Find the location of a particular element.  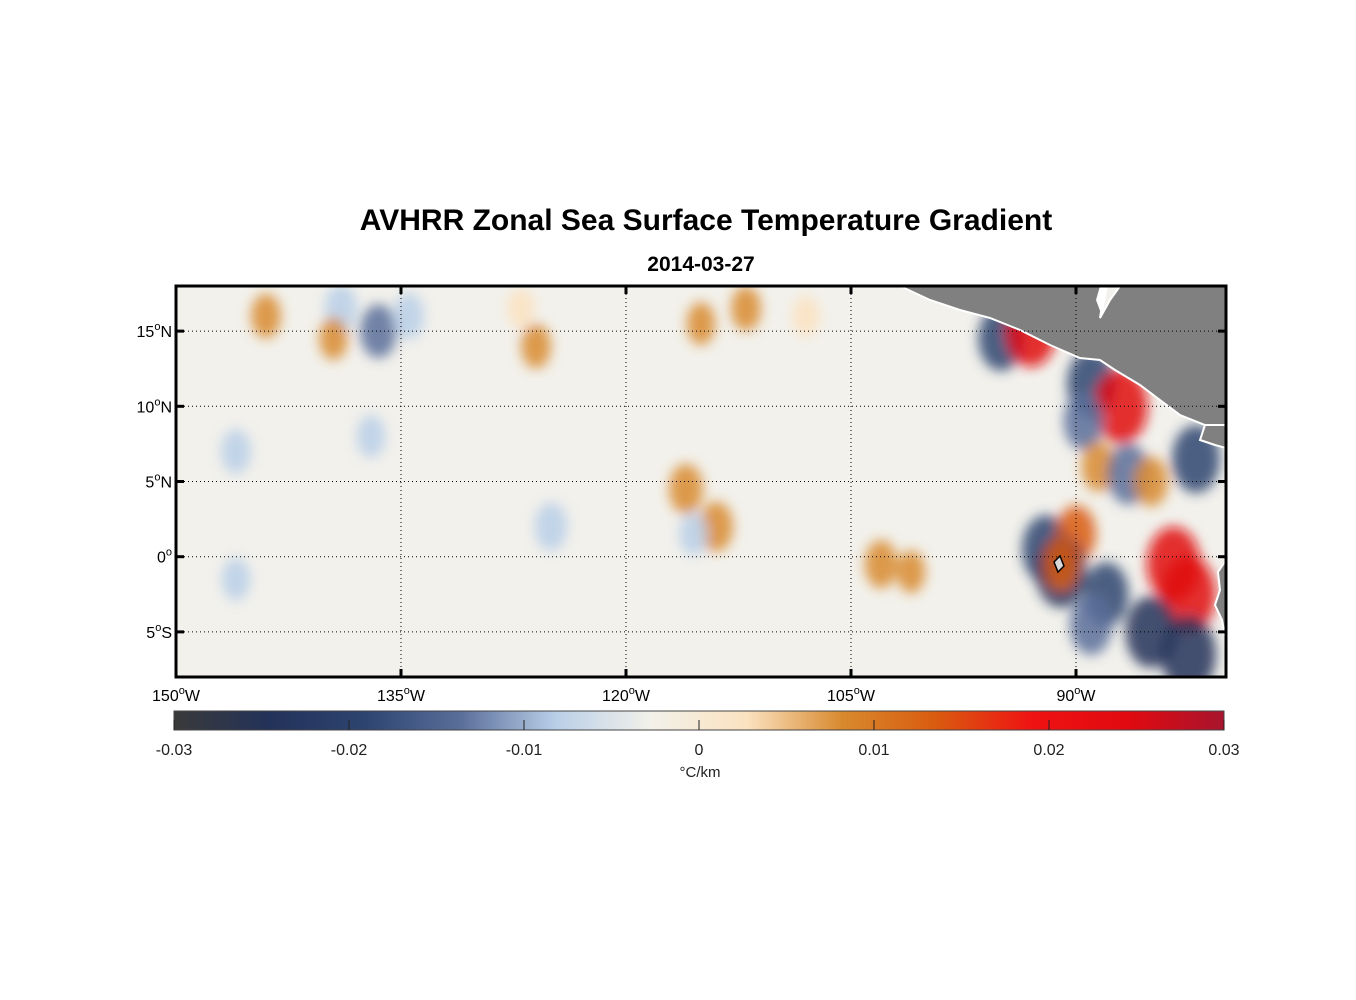

latitude-labels: 15oN 10oN 5oN 0o 5oS is located at coordinates (154, 481).